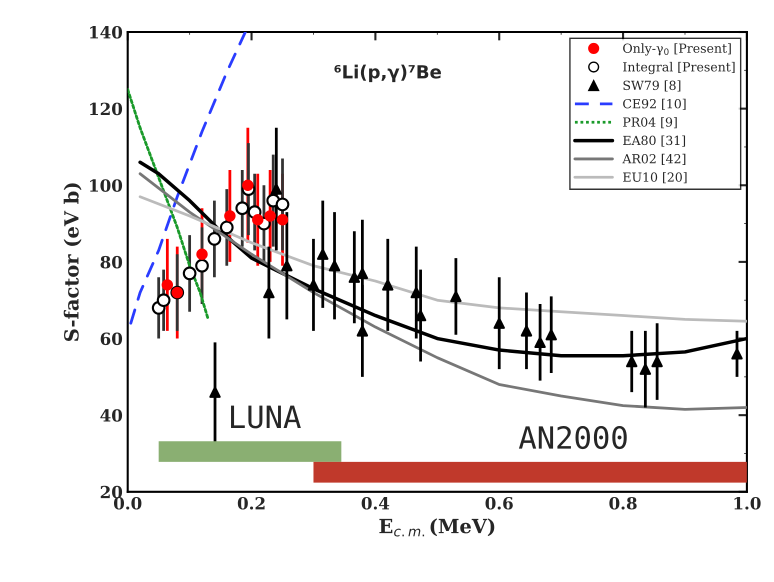 This screenshot has height=582, width=774. Describe the element at coordinates (654, 159) in the screenshot. I see `legend-label: AR02 [42]` at that location.